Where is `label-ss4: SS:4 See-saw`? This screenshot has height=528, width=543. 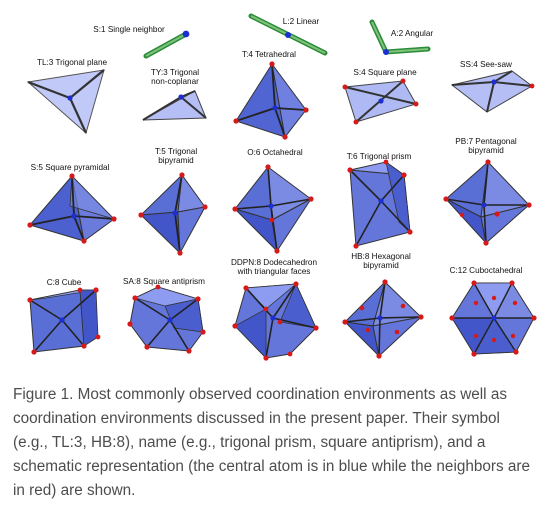
label-ss4: SS:4 See-saw is located at coordinates (486, 64).